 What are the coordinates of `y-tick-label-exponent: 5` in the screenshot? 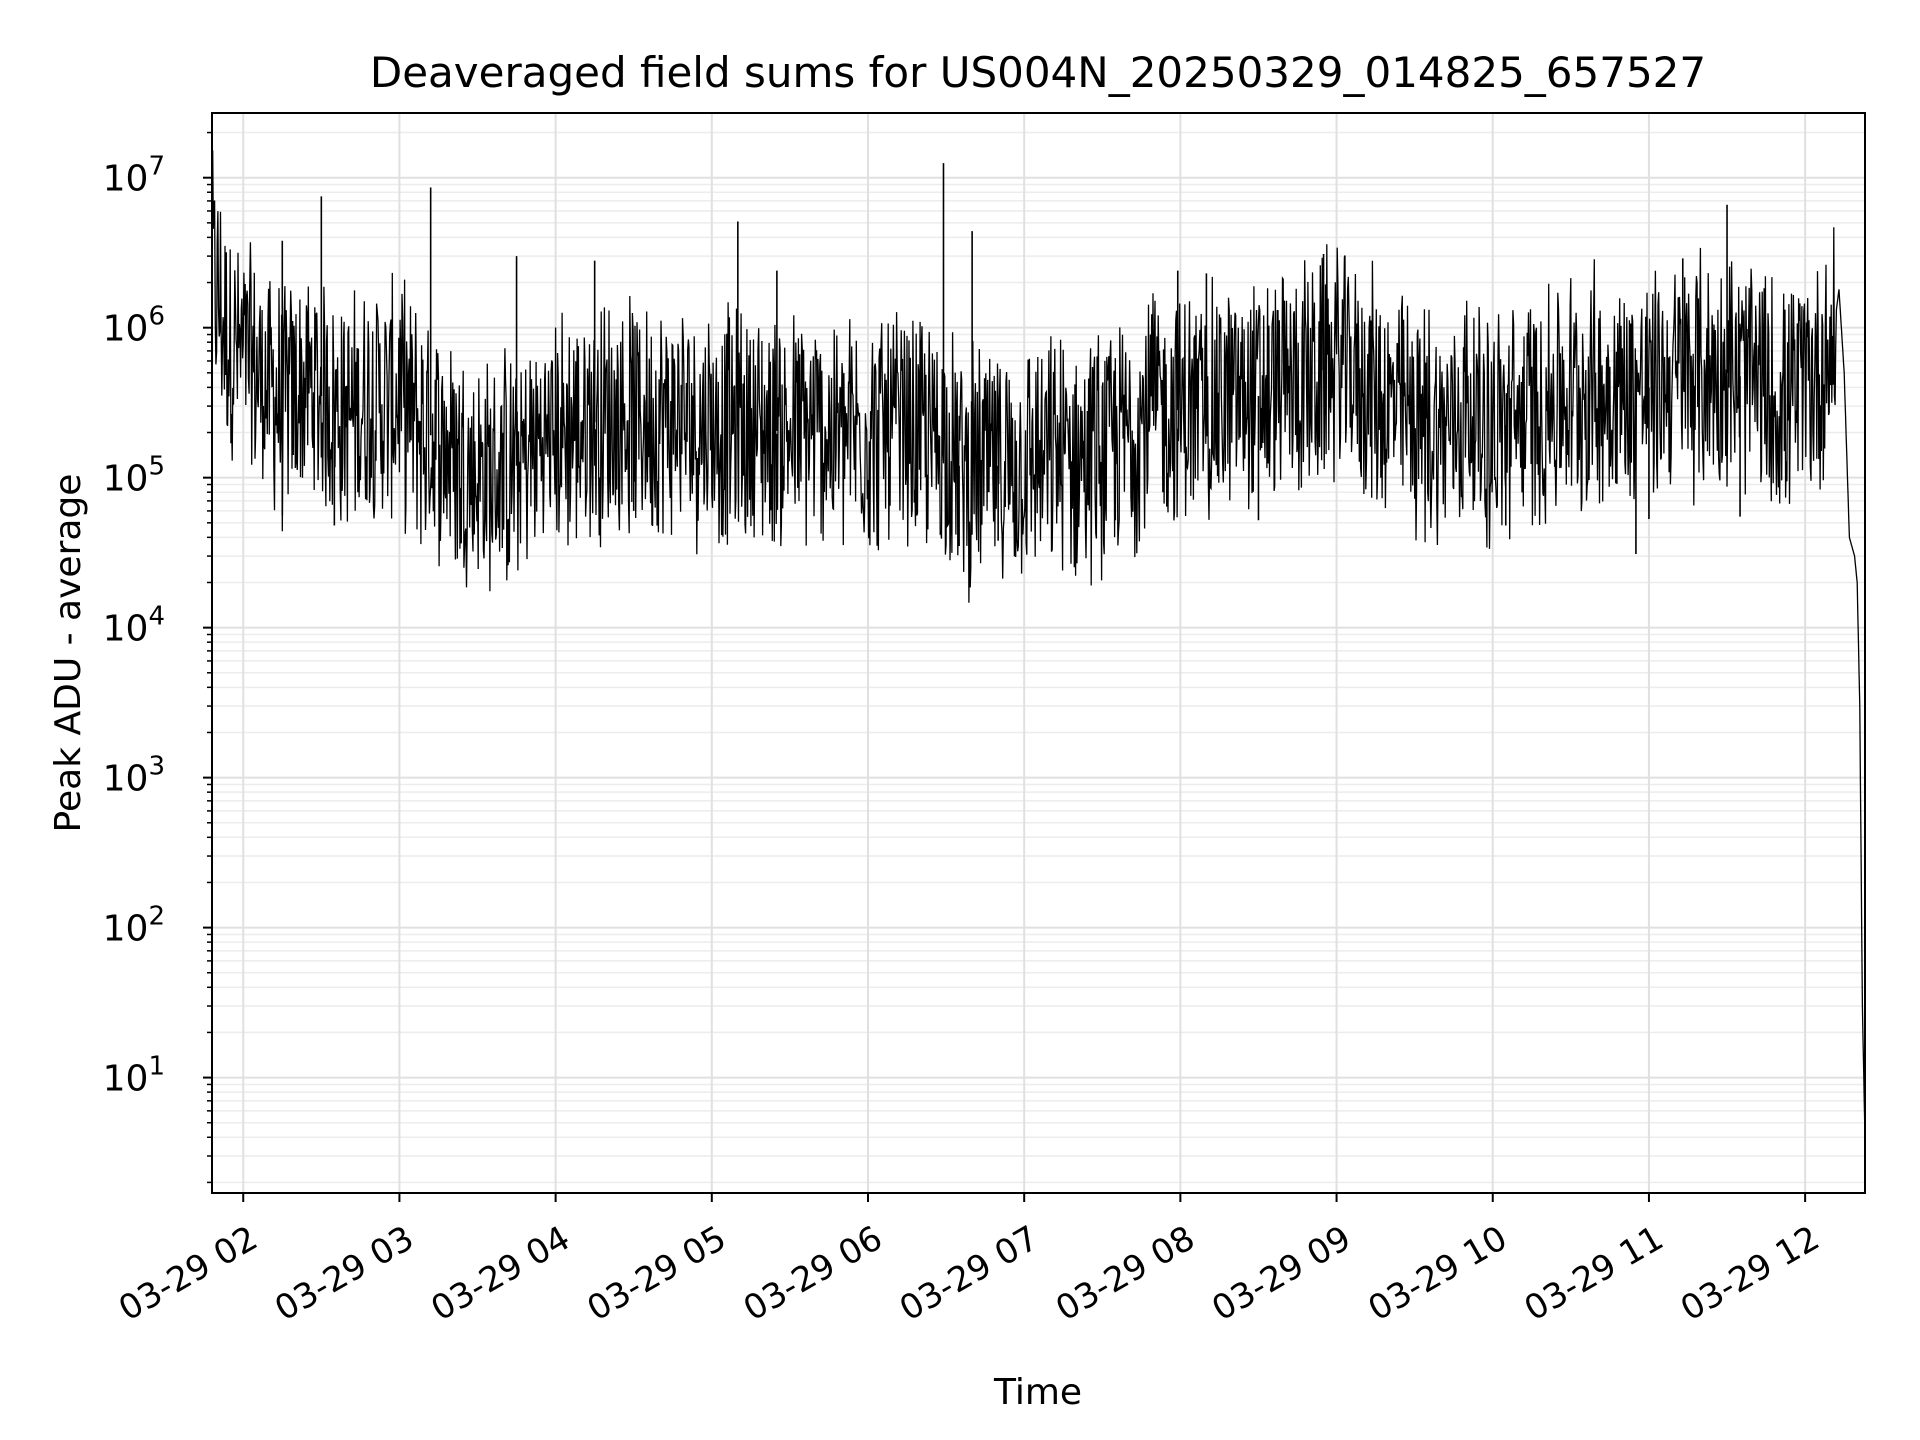 It's located at (156, 467).